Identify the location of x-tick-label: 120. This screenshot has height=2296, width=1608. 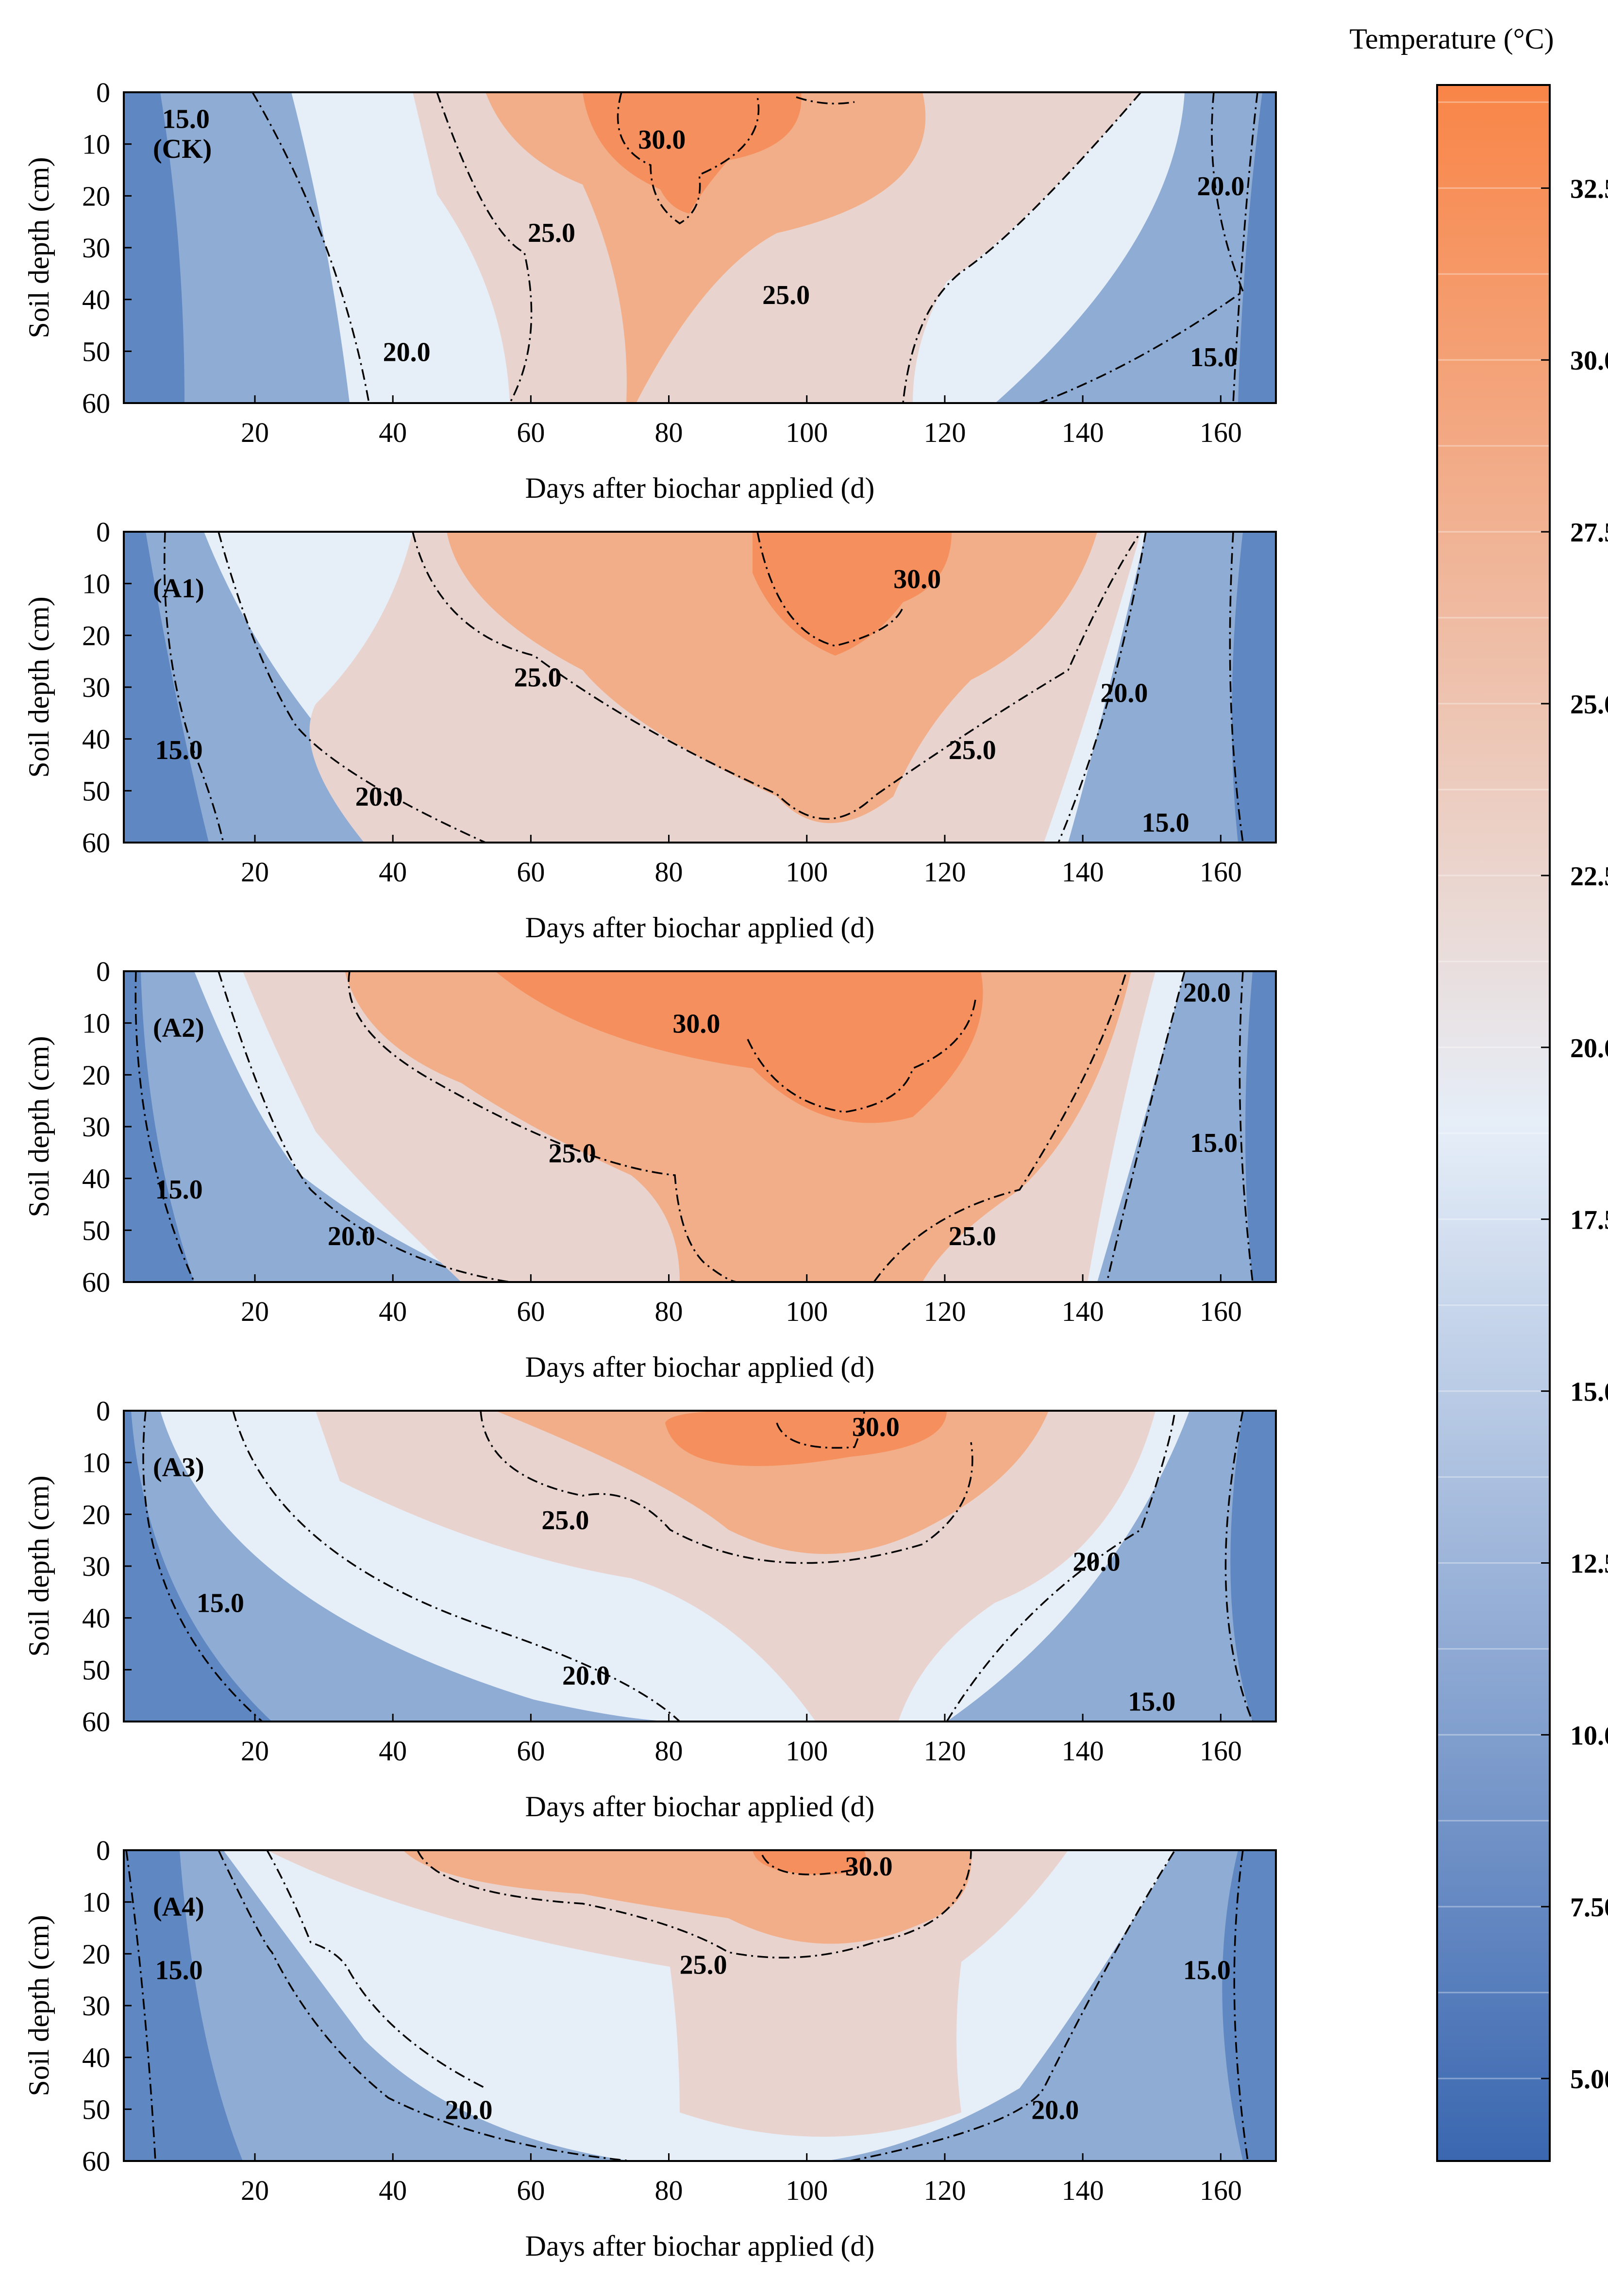
(945, 1751).